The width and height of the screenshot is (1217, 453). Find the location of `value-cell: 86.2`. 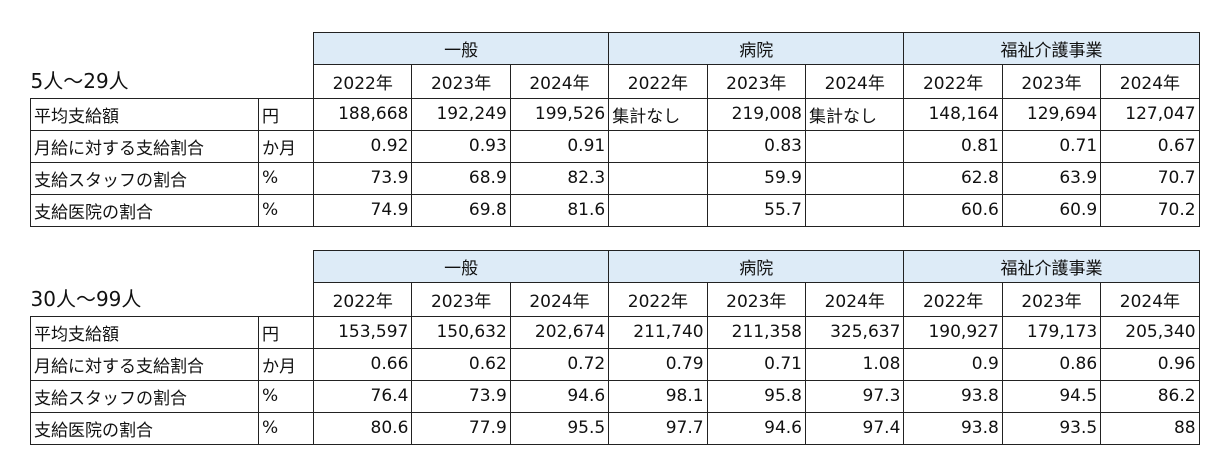

value-cell: 86.2 is located at coordinates (1150, 396).